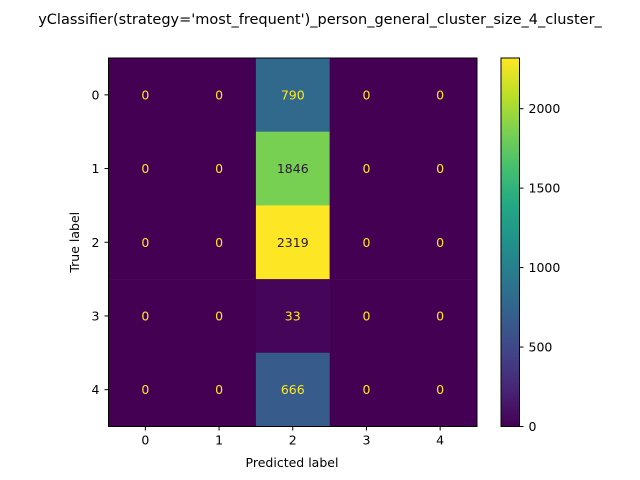 Image resolution: width=640 pixels, height=480 pixels. Describe the element at coordinates (145, 440) in the screenshot. I see `x-tick-label: 0` at that location.